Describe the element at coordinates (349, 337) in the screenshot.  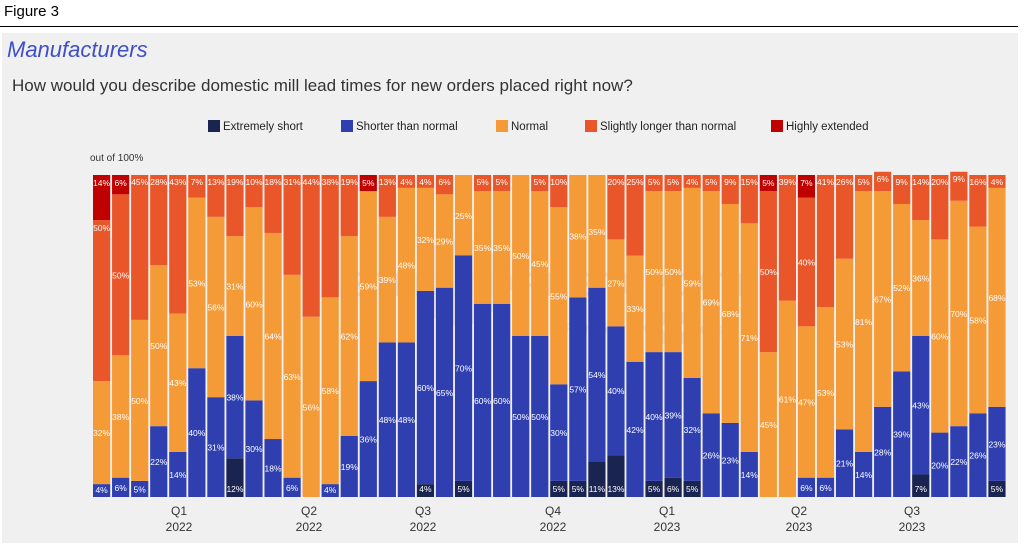
I see `data-label: 62%` at that location.